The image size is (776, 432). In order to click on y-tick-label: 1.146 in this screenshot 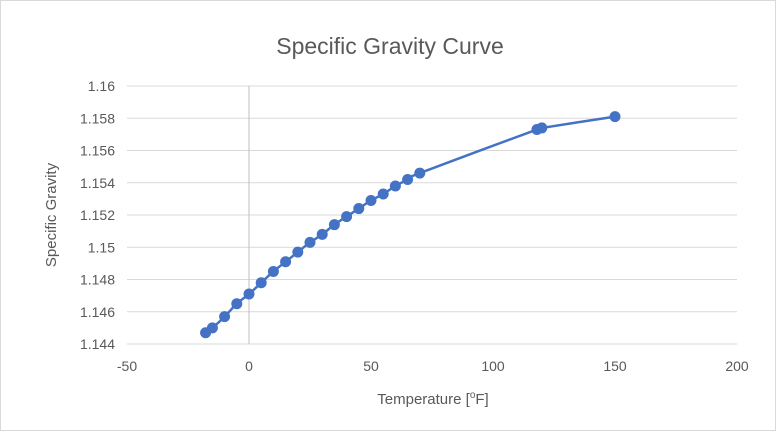, I will do `click(97, 312)`.